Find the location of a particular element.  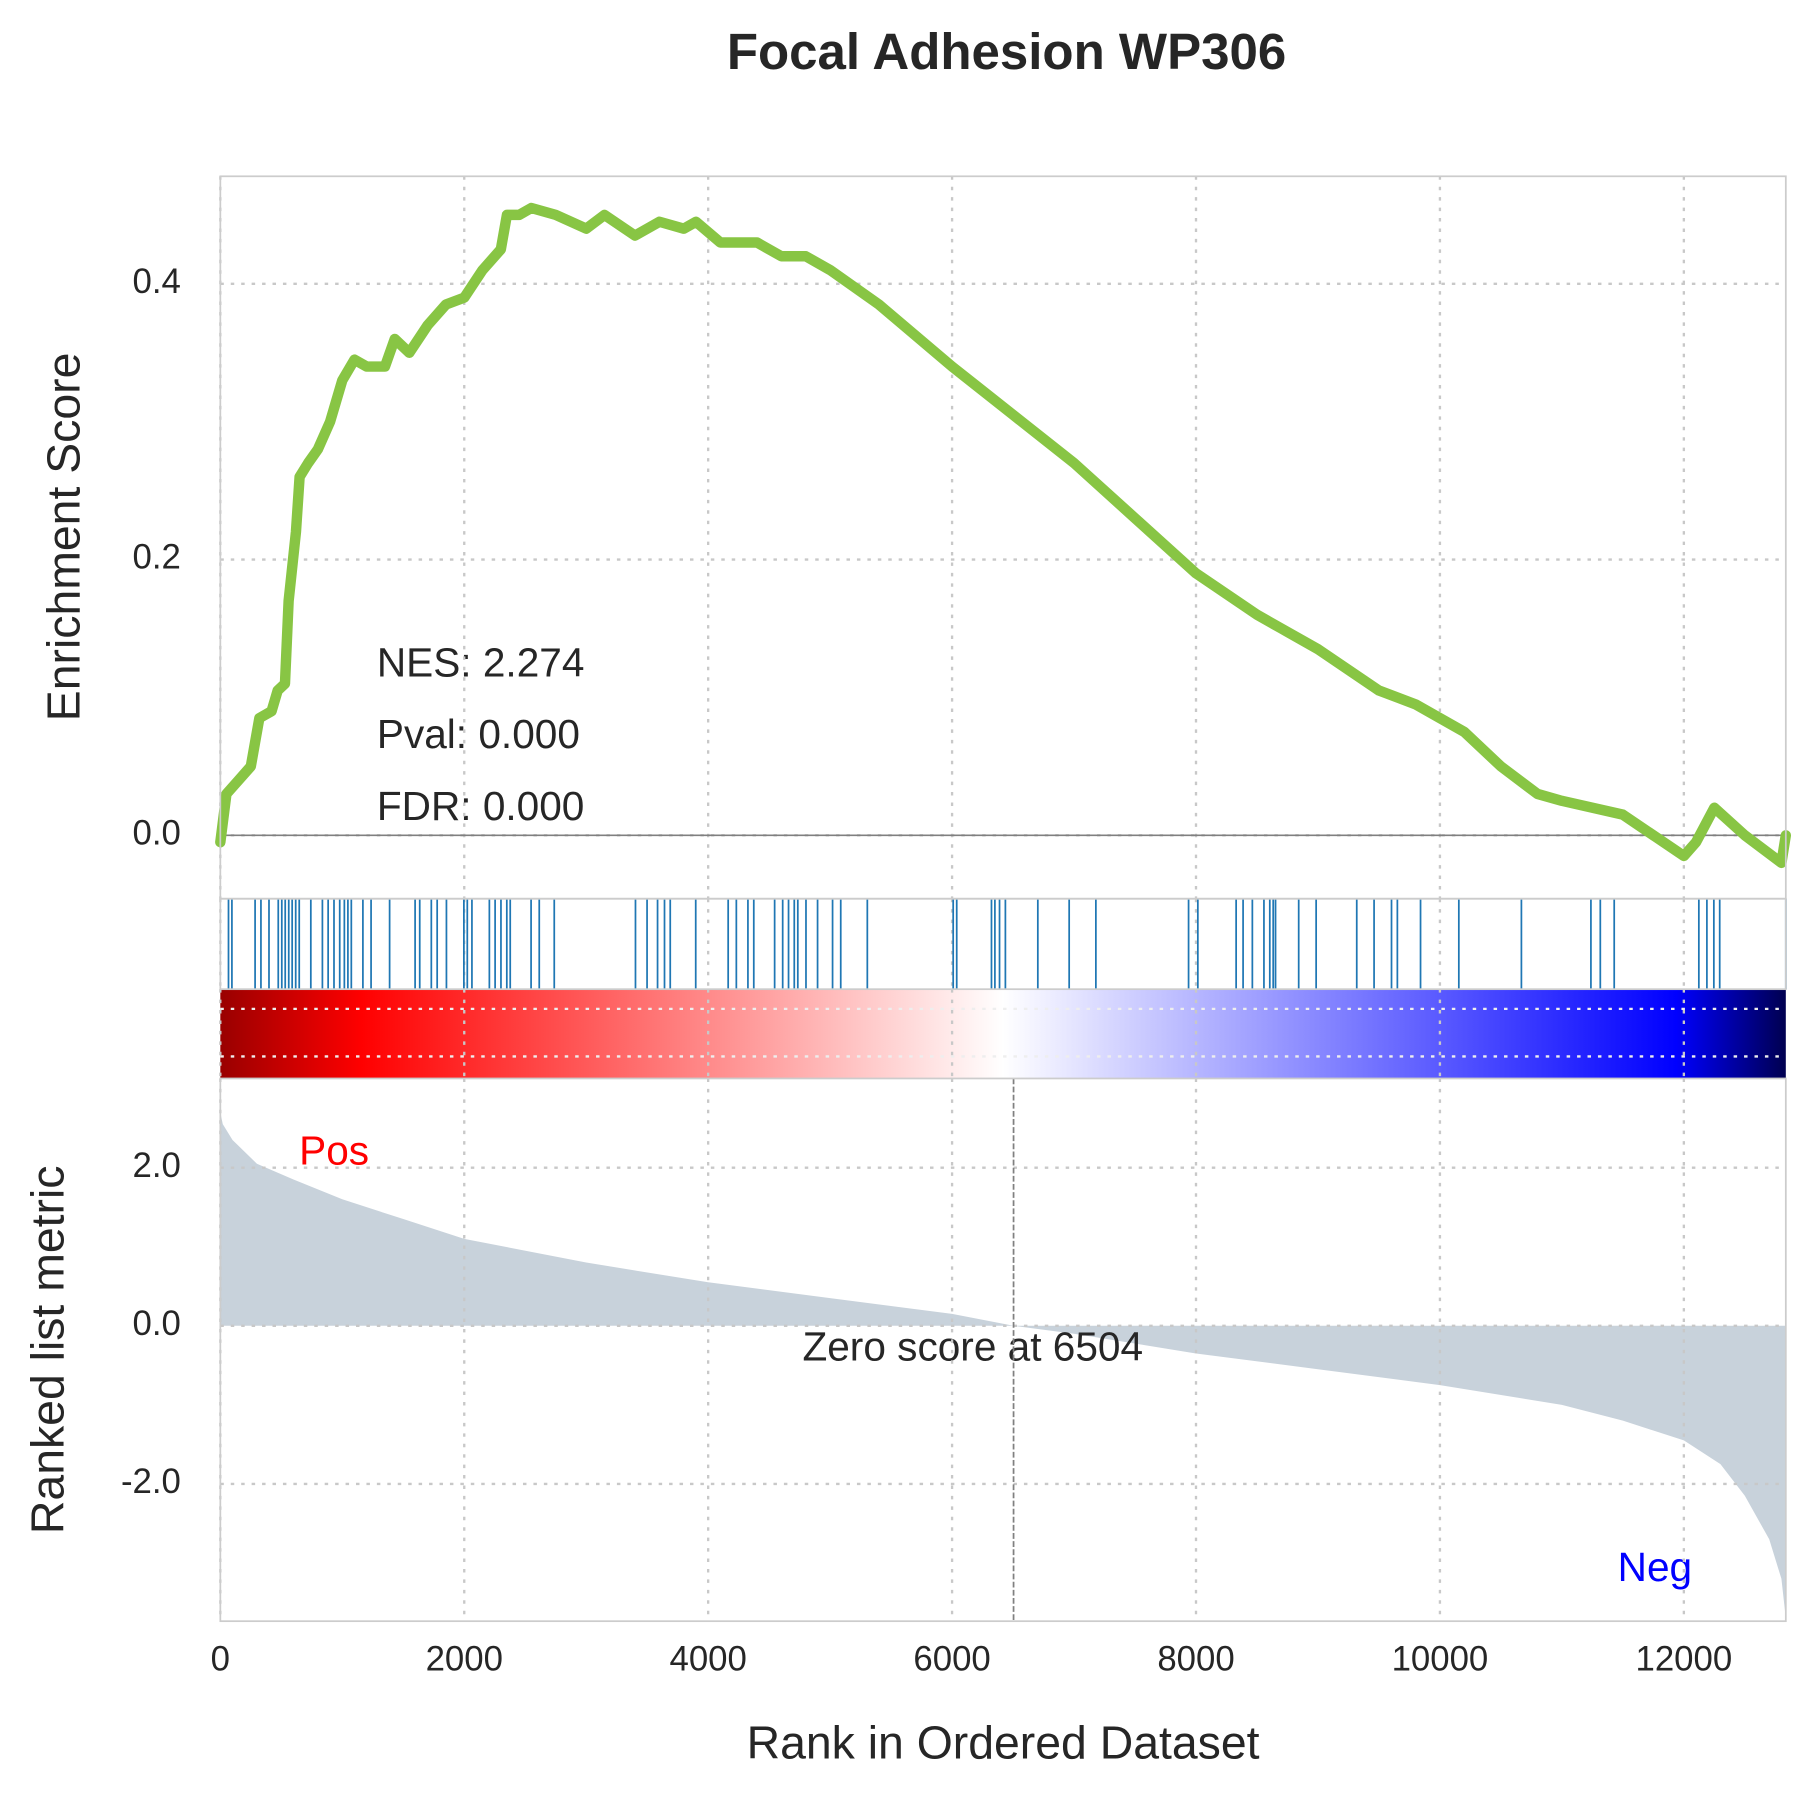

x-tick-label: 0 is located at coordinates (220, 1660).